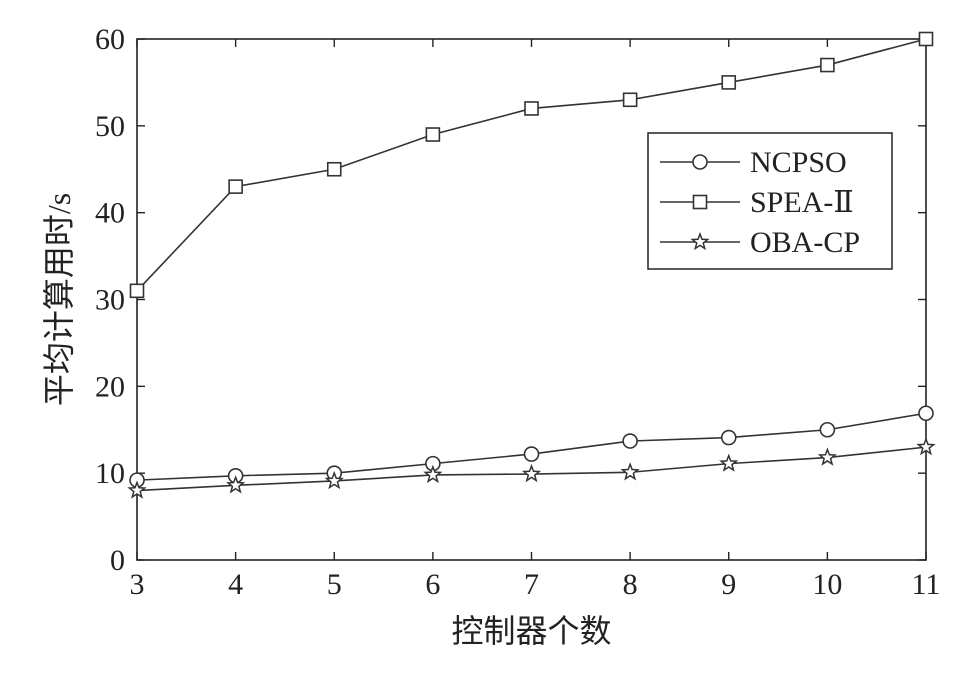  What do you see at coordinates (137, 584) in the screenshot?
I see `x-tick-label: 3` at bounding box center [137, 584].